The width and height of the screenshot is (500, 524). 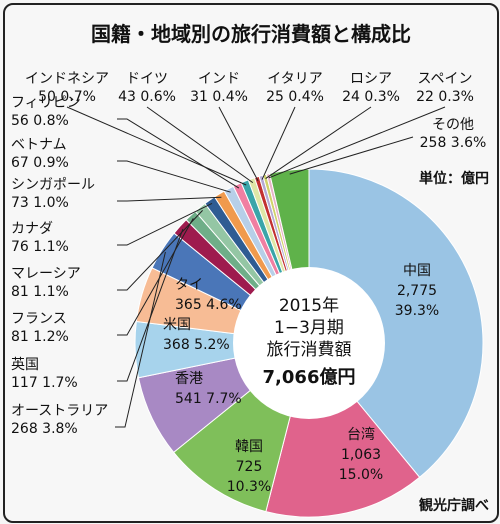 I want to click on outside-label-name: ベトナム, so click(x=39, y=145).